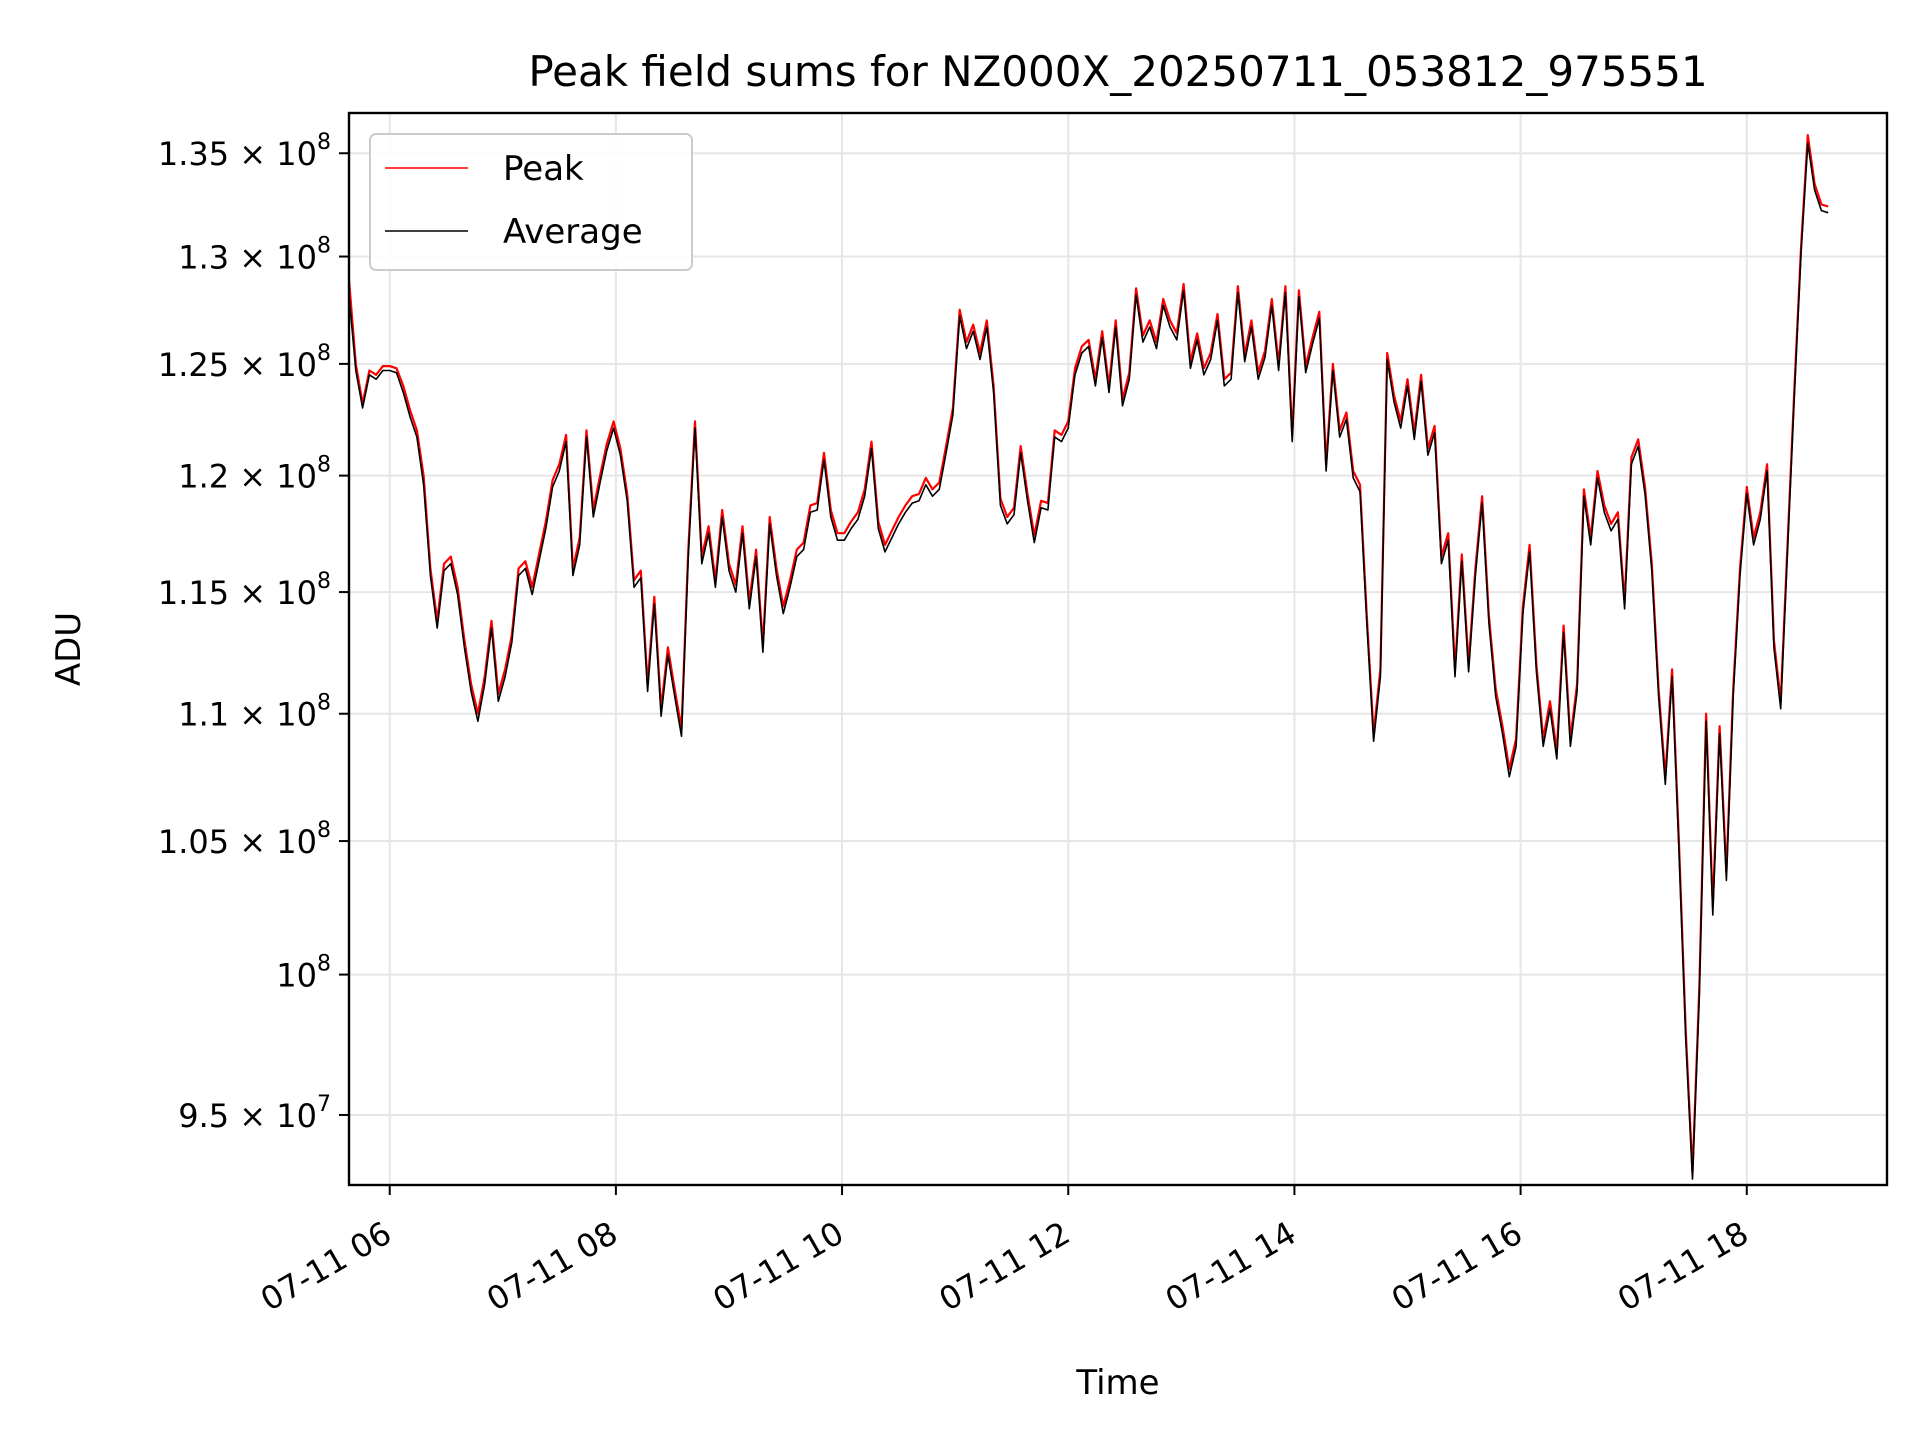 The image size is (1920, 1440). I want to click on y-axis-label: ADU, so click(69, 649).